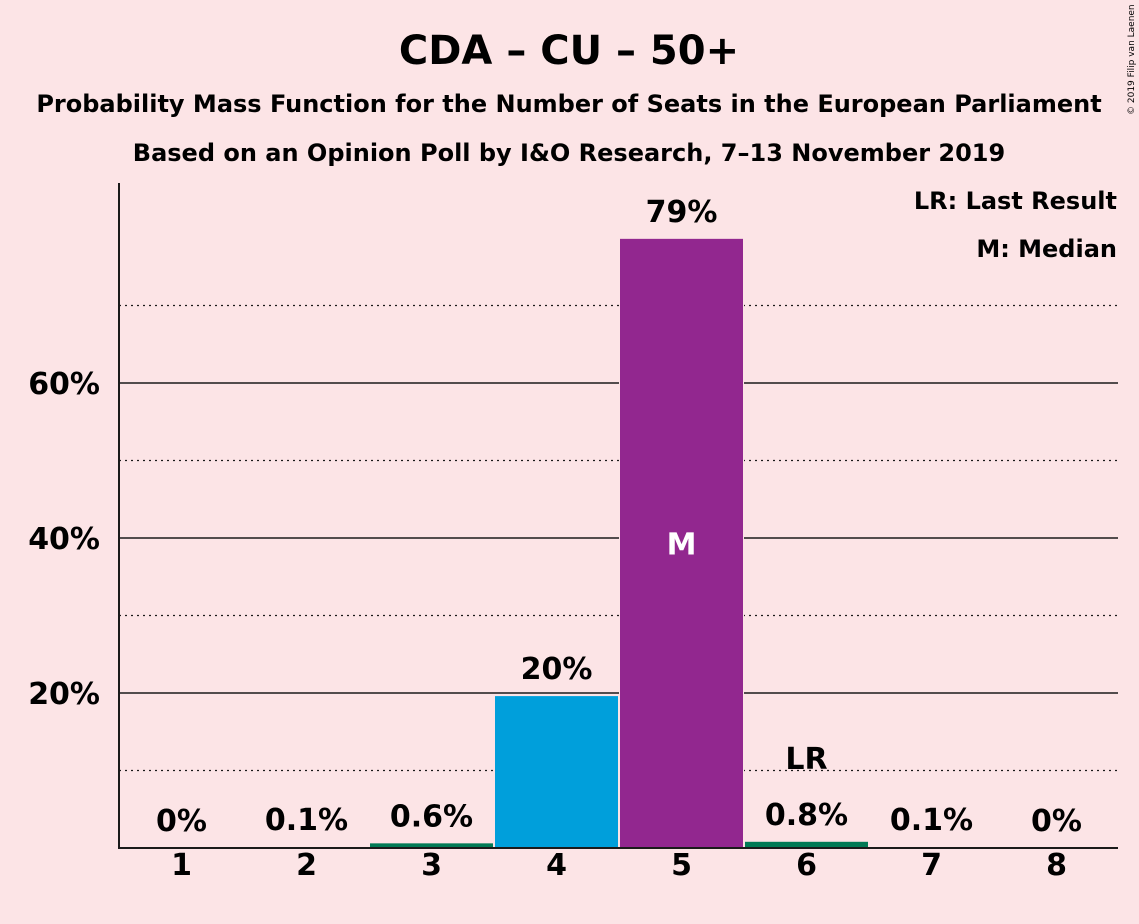  I want to click on x-tick-label: 6, so click(806, 865).